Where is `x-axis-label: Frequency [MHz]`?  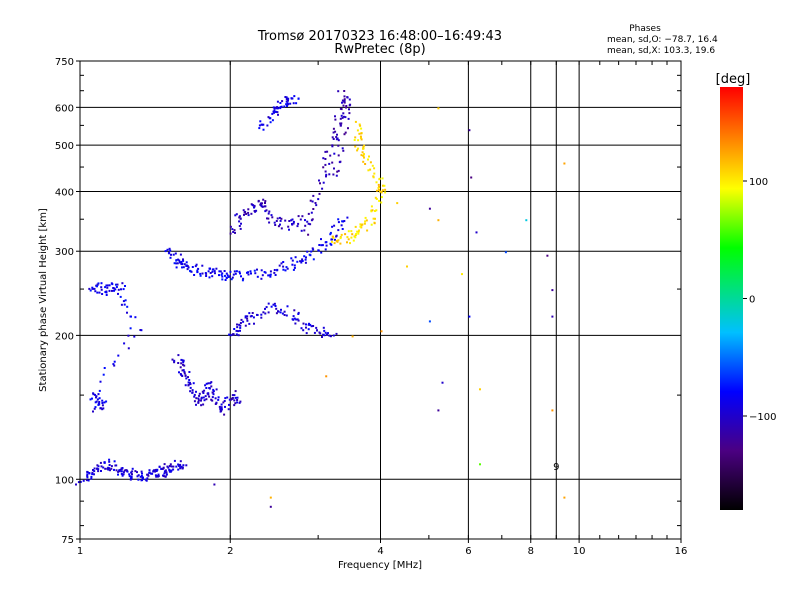 x-axis-label: Frequency [MHz] is located at coordinates (380, 565).